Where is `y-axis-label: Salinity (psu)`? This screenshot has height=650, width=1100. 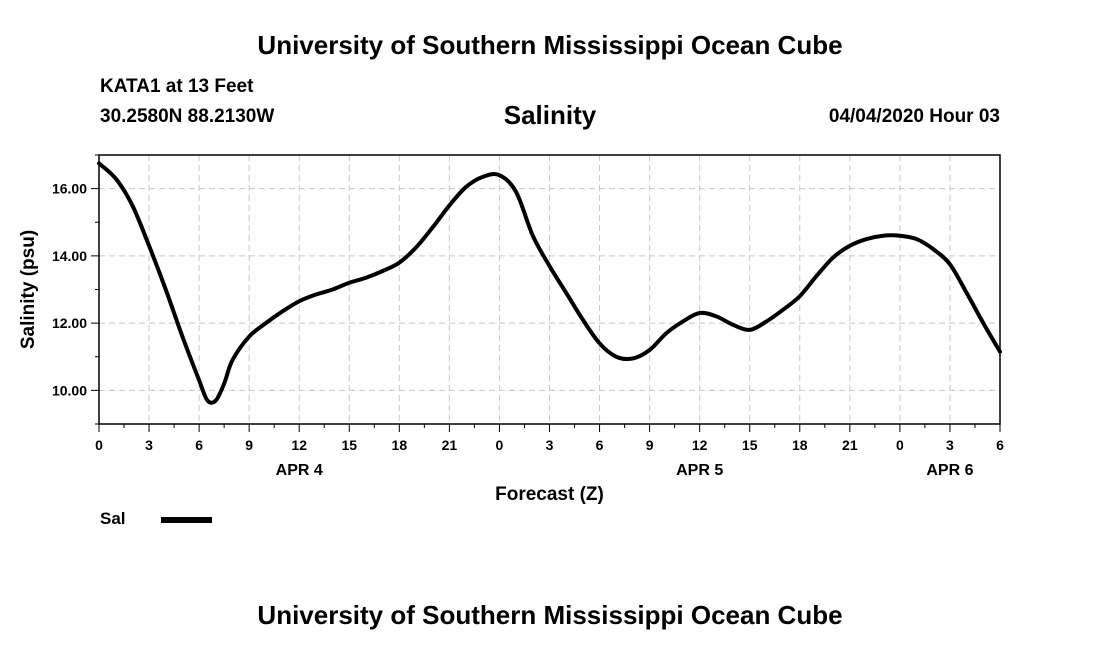
y-axis-label: Salinity (psu) is located at coordinates (28, 289).